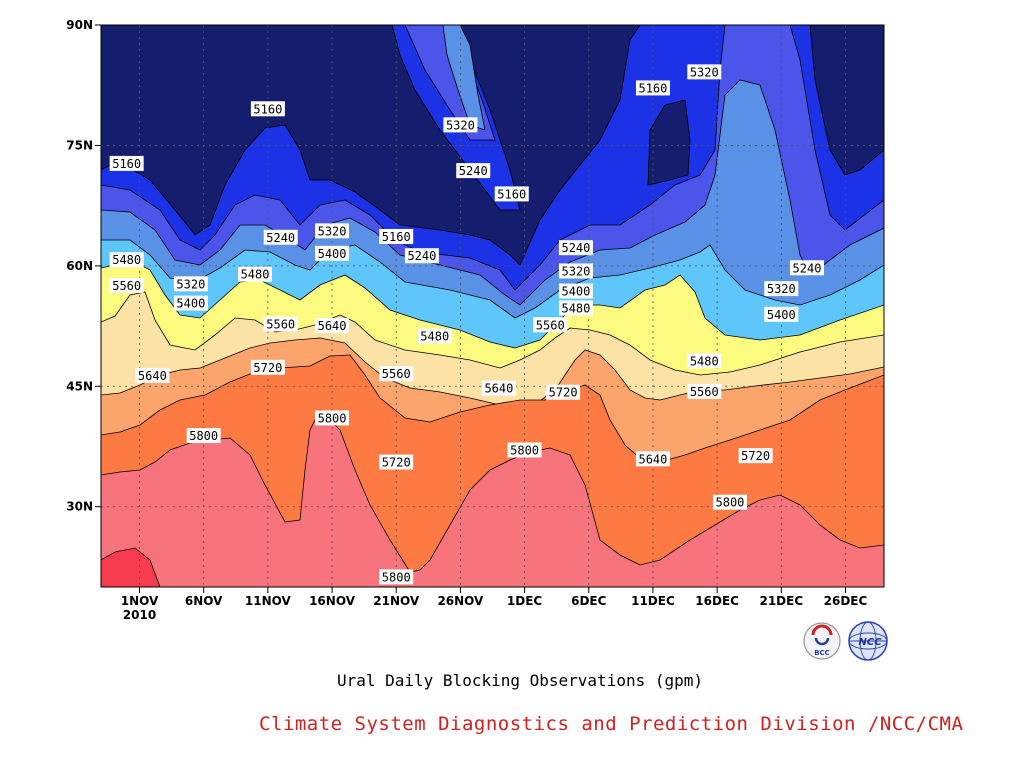 This screenshot has height=768, width=1024. What do you see at coordinates (589, 601) in the screenshot?
I see `x-tick-label: 6DEC` at bounding box center [589, 601].